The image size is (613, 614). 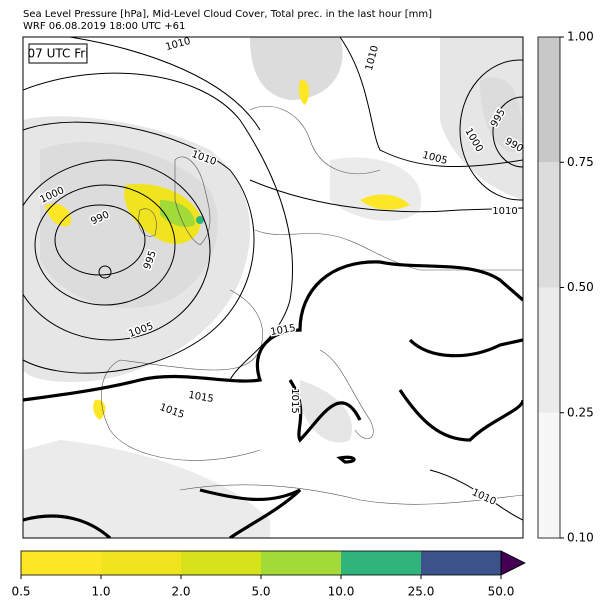 I want to click on precip-tick-label: 5.0, so click(x=260, y=592).